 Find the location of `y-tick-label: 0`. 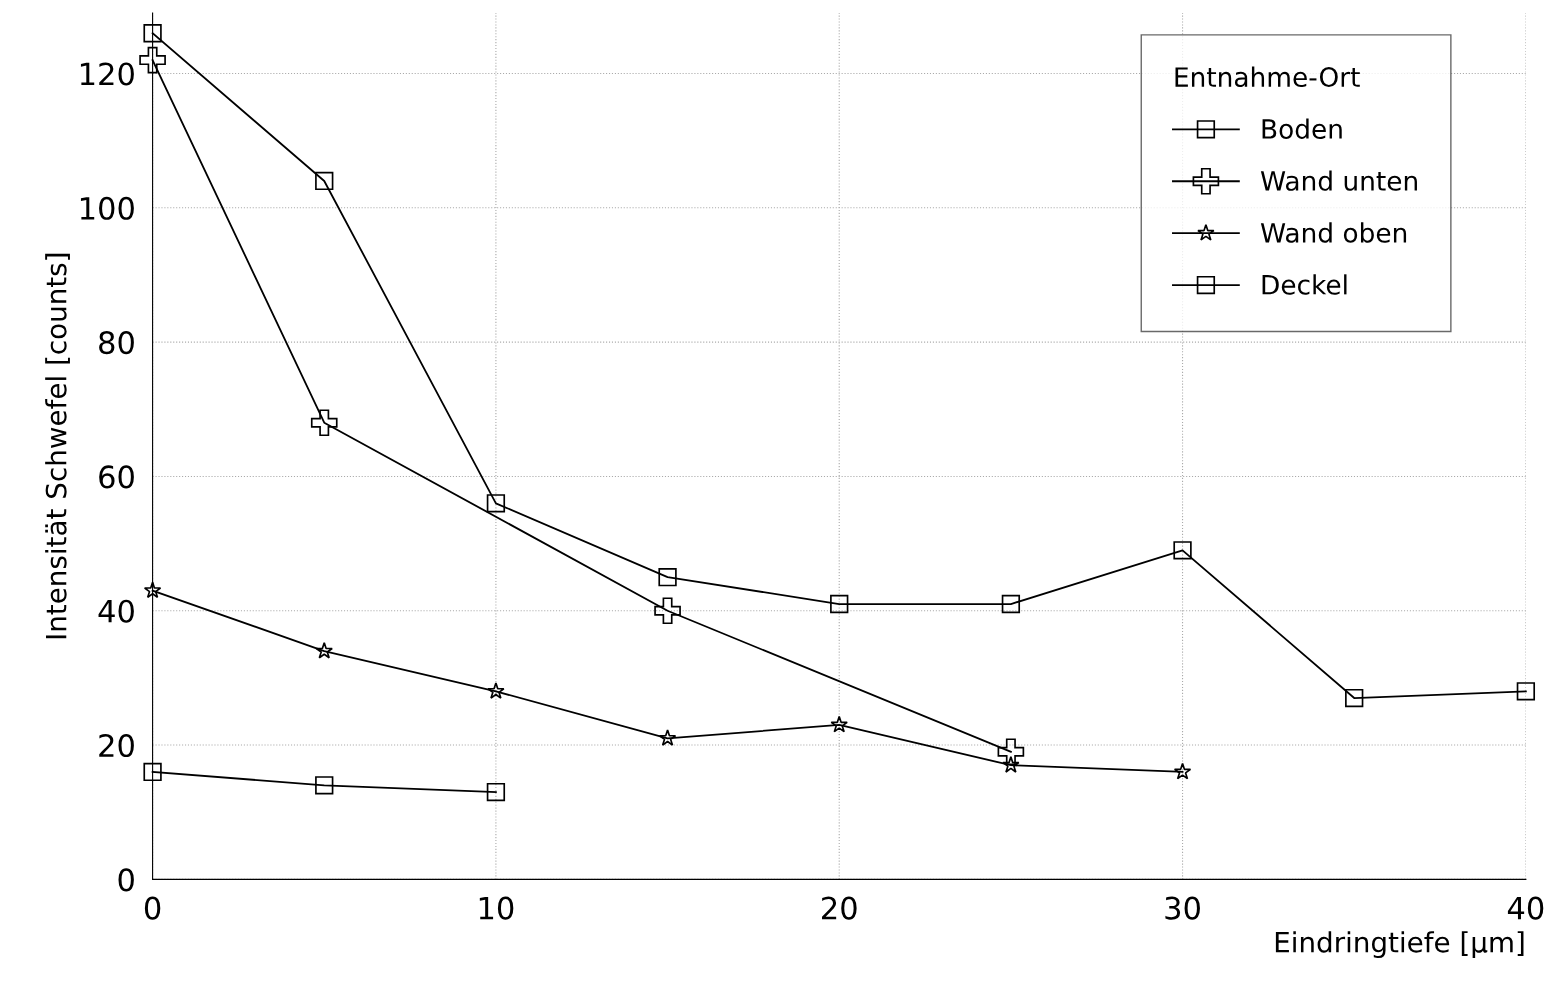

y-tick-label: 0 is located at coordinates (126, 880).